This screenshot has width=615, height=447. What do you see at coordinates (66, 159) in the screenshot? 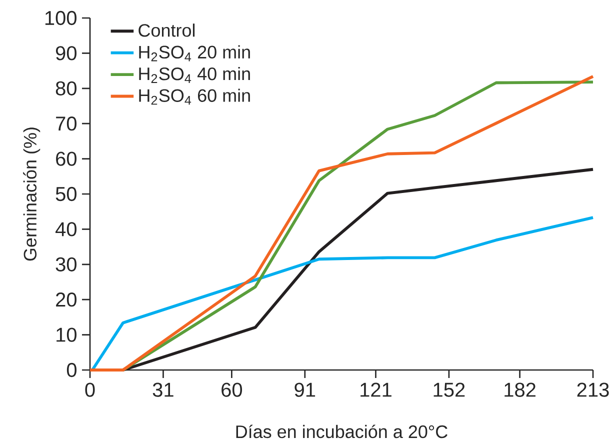
I see `y-tick-label: 60` at bounding box center [66, 159].